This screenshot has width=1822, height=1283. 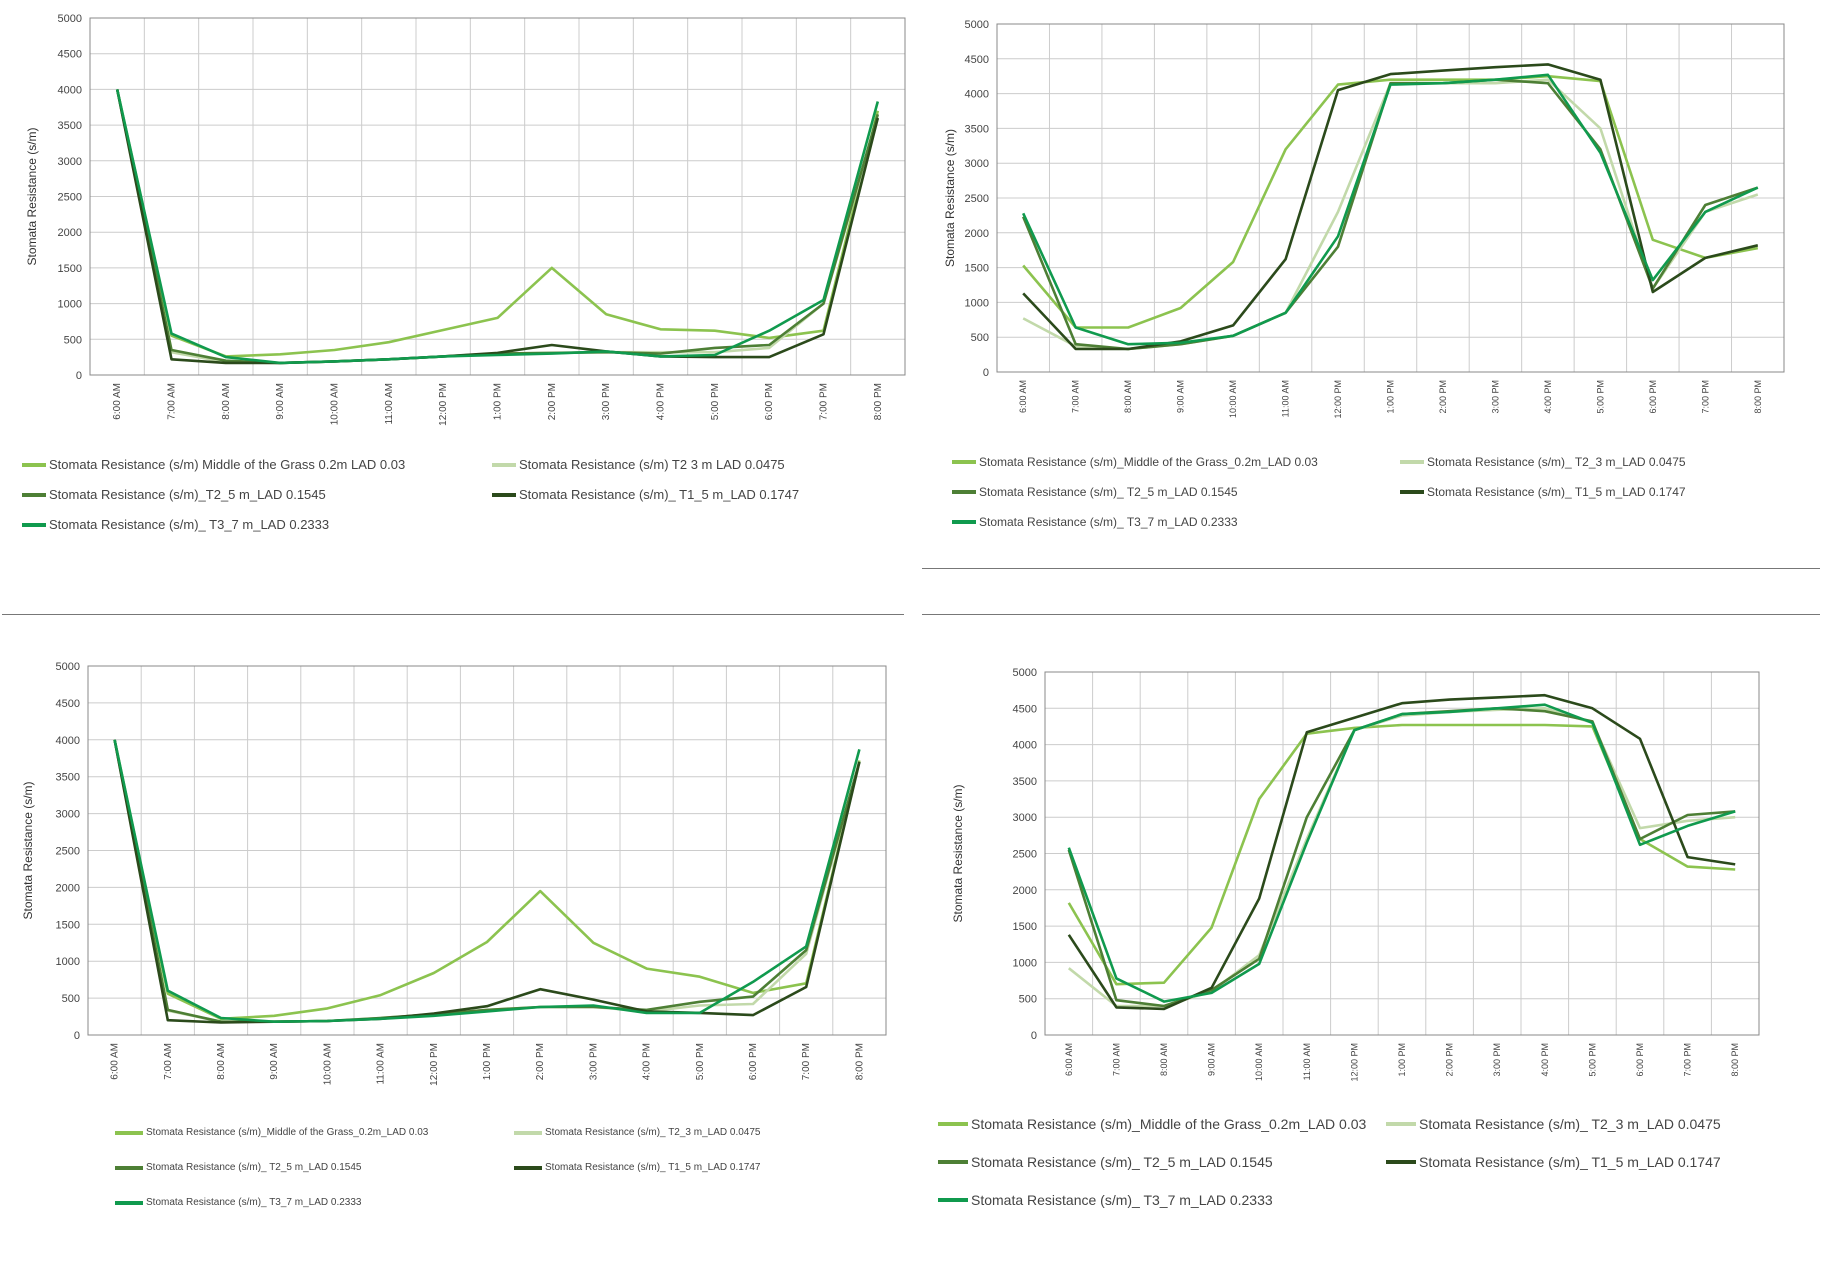 What do you see at coordinates (70, 126) in the screenshot?
I see `y-tick-label: 3500` at bounding box center [70, 126].